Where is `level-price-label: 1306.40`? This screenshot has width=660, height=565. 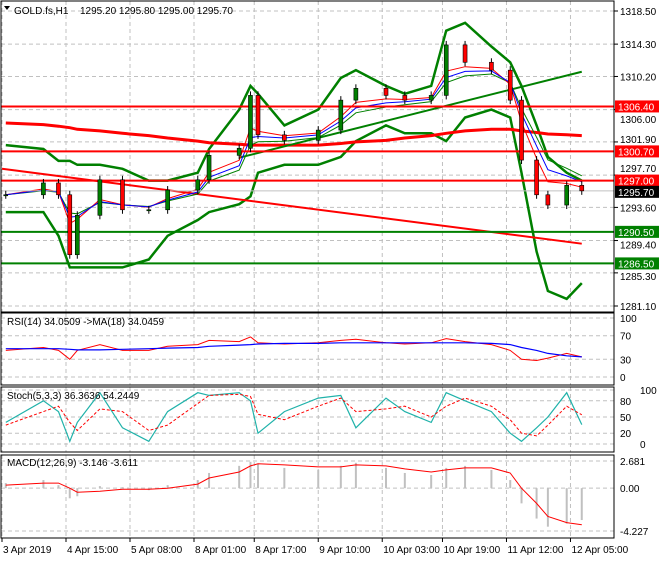
level-price-label: 1306.40 is located at coordinates (636, 107).